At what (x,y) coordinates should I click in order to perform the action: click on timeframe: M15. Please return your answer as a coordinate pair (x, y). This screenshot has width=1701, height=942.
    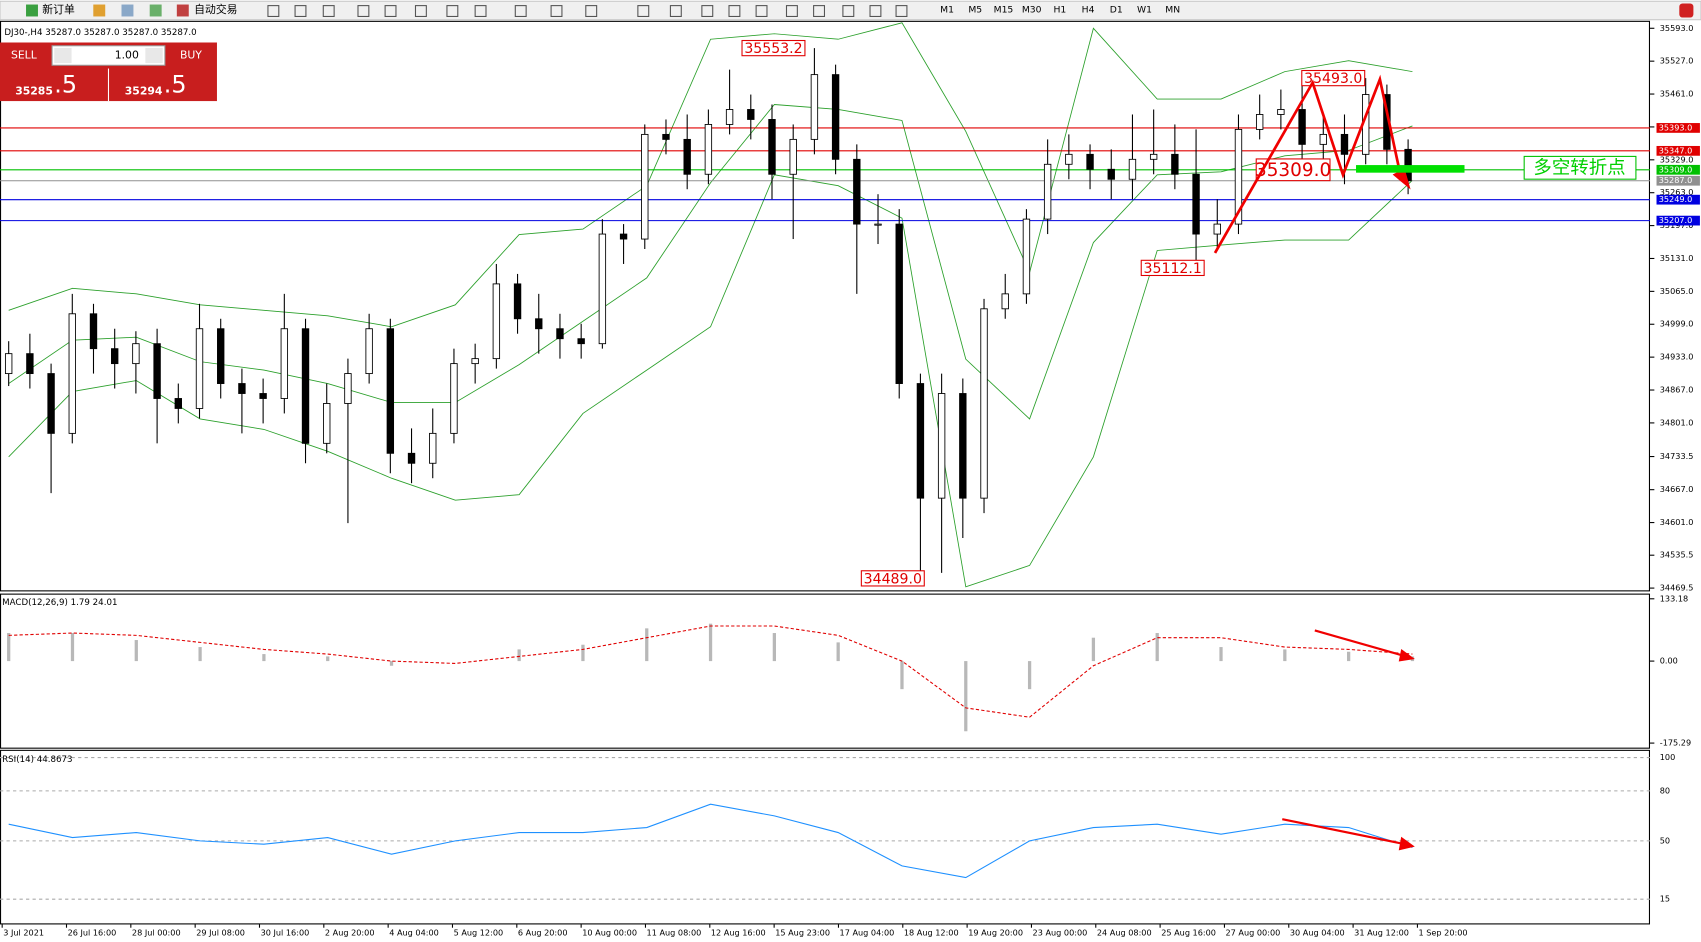
    Looking at the image, I should click on (1004, 9).